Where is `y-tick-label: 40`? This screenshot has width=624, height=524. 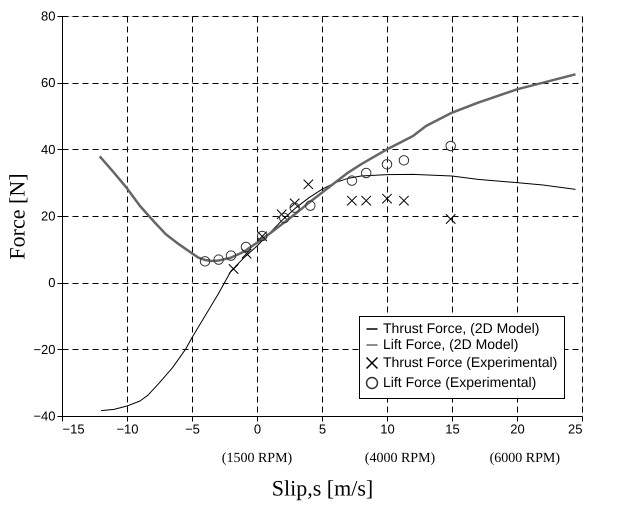
y-tick-label: 40 is located at coordinates (48, 149).